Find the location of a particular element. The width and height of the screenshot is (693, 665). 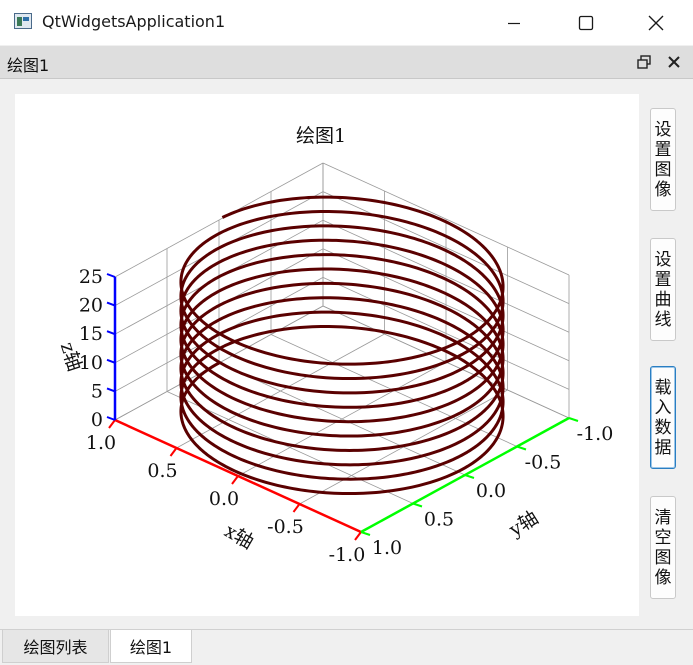

z-tick-label: 20 is located at coordinates (91, 306).